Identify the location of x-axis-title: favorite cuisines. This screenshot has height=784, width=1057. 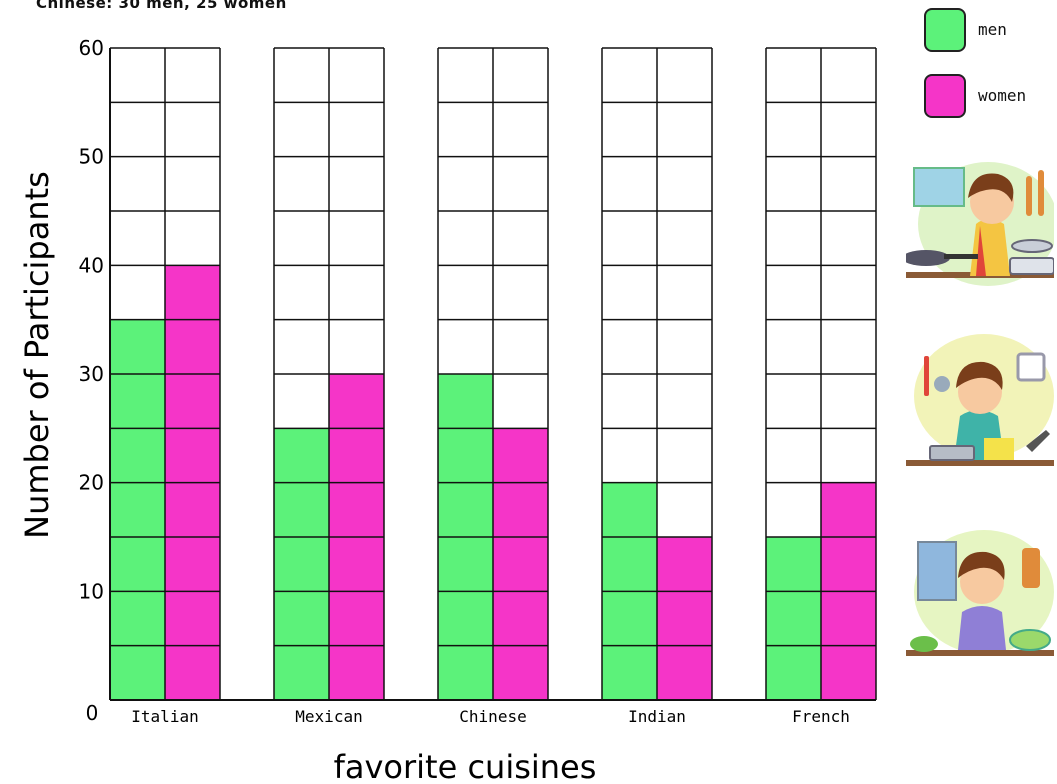
(465, 766).